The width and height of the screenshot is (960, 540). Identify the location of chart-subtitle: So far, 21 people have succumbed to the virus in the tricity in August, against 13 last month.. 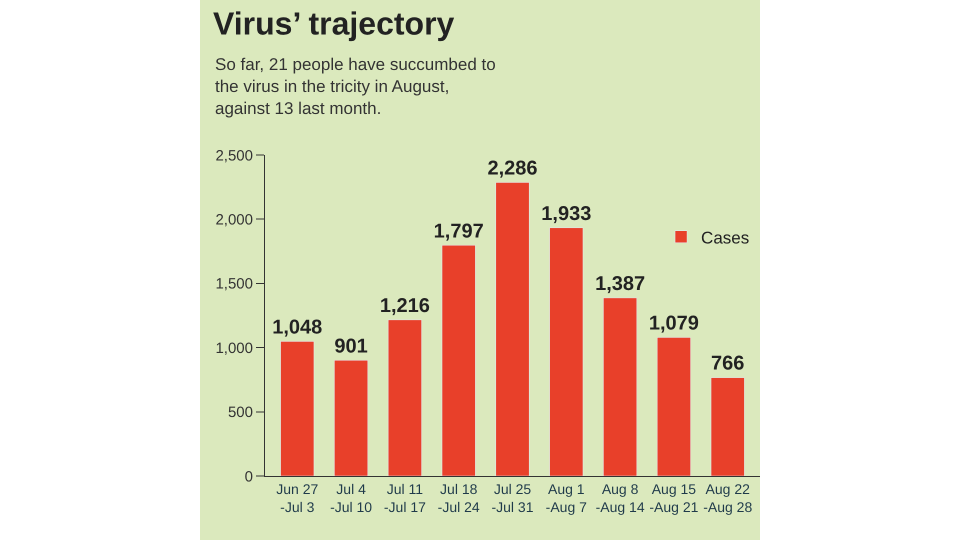
(355, 86).